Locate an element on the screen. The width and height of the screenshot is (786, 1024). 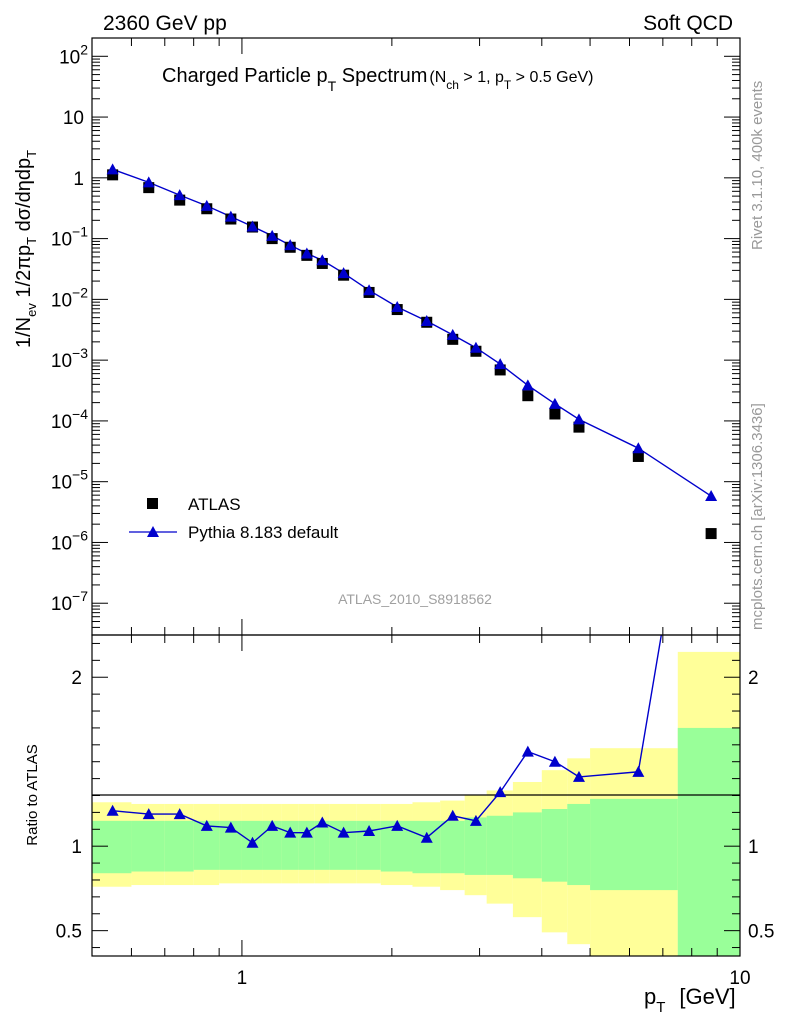
lower-y-tick-label-right: 0.5 is located at coordinates (761, 932).